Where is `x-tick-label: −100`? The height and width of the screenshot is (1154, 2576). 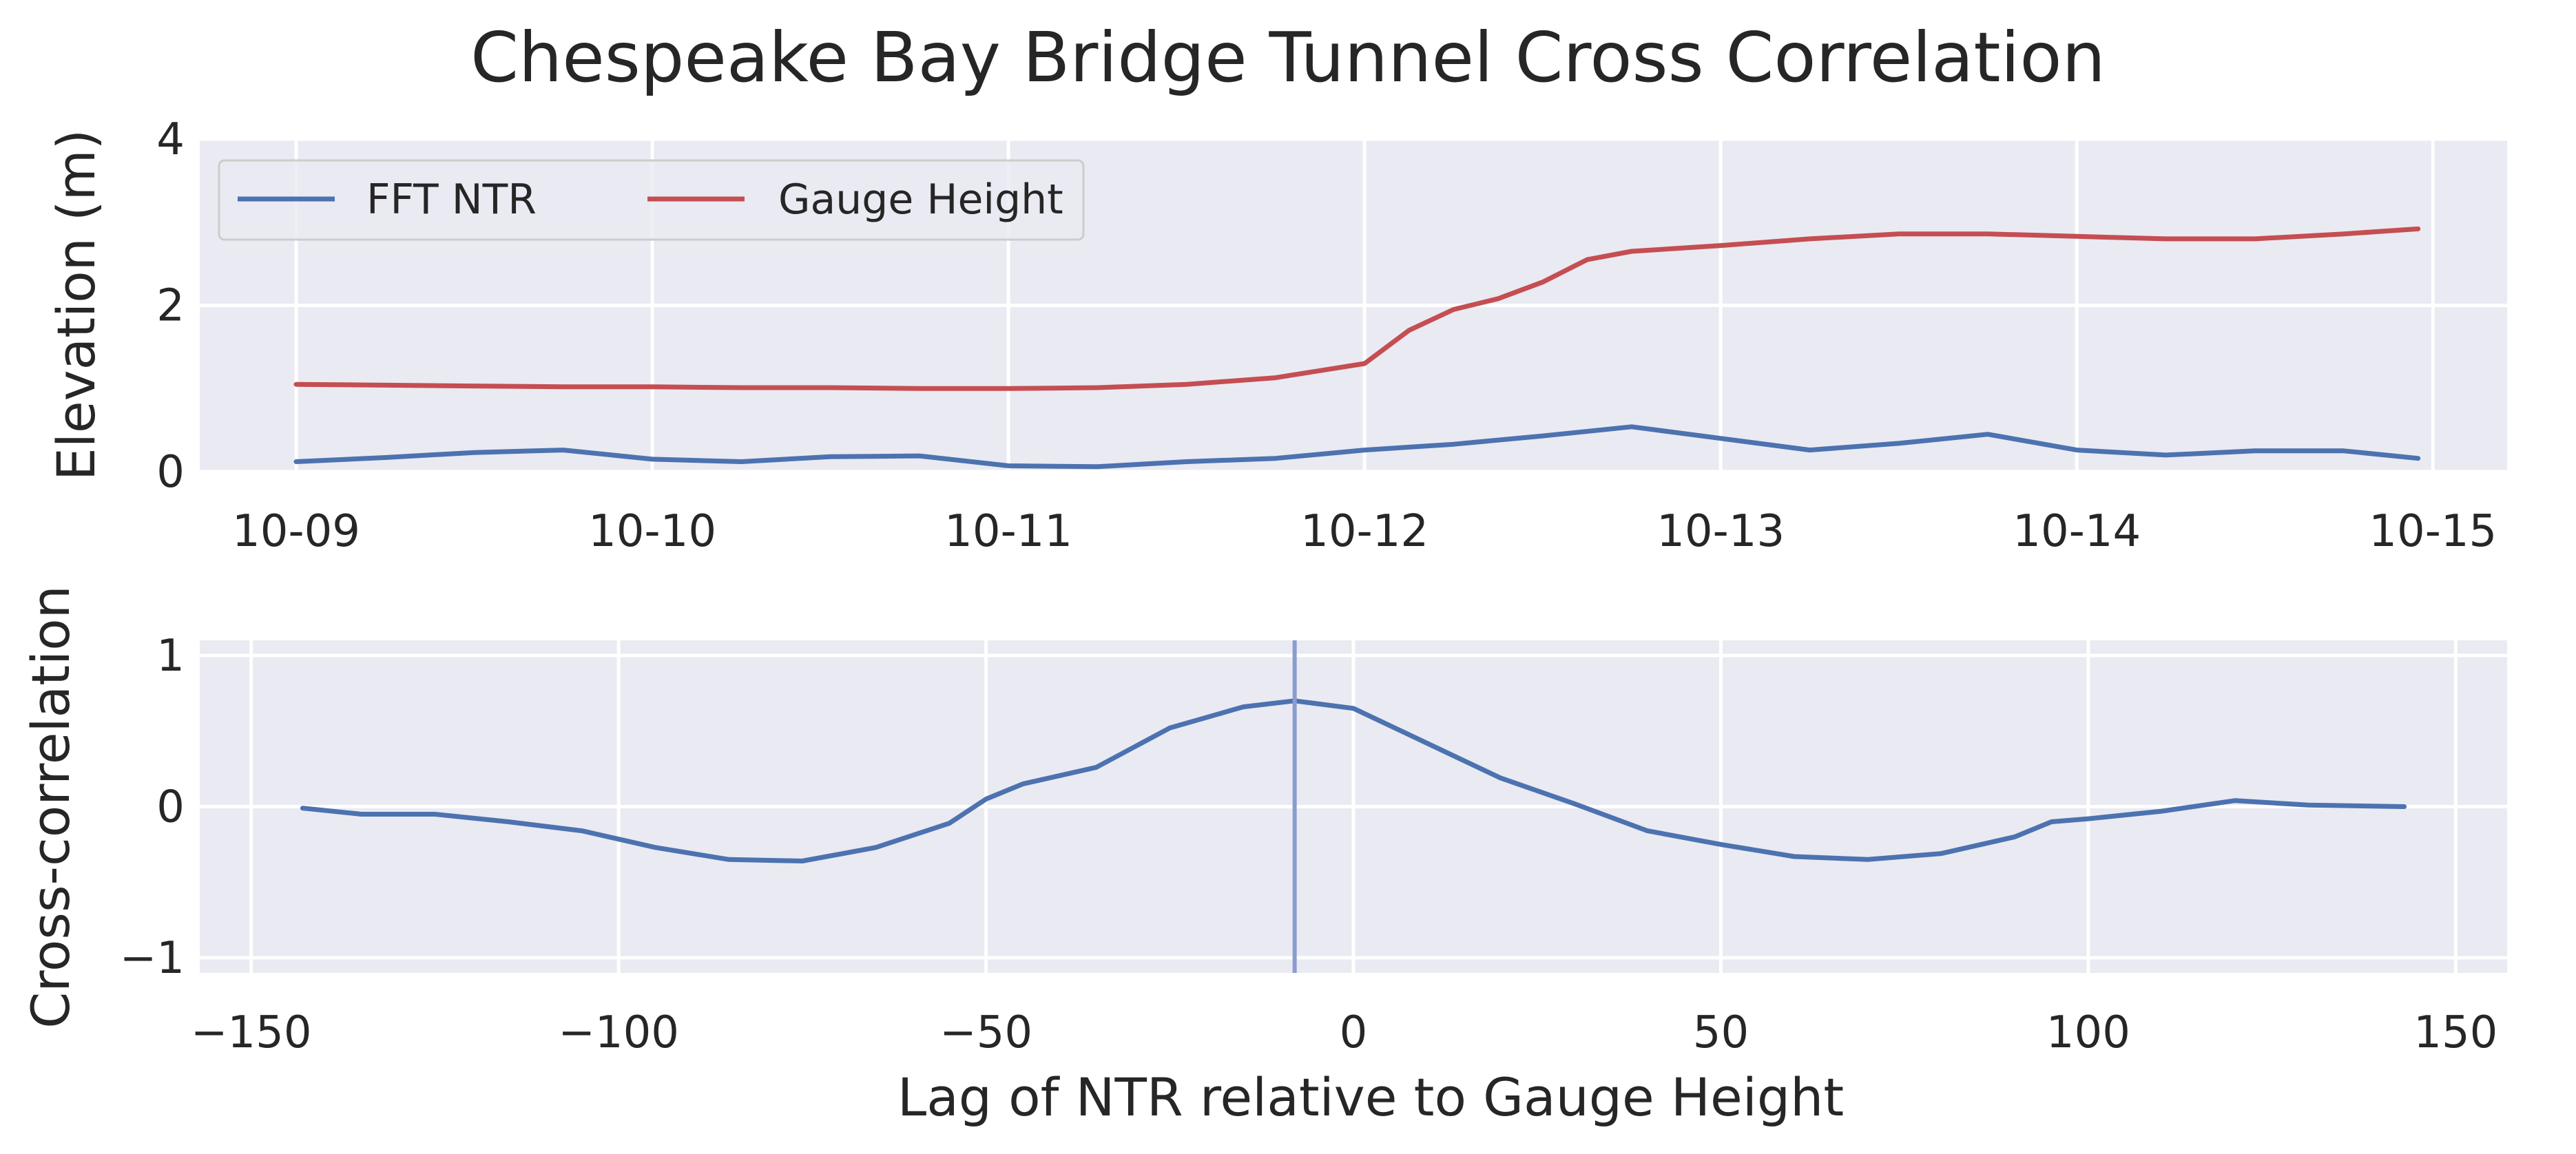
x-tick-label: −100 is located at coordinates (618, 1032).